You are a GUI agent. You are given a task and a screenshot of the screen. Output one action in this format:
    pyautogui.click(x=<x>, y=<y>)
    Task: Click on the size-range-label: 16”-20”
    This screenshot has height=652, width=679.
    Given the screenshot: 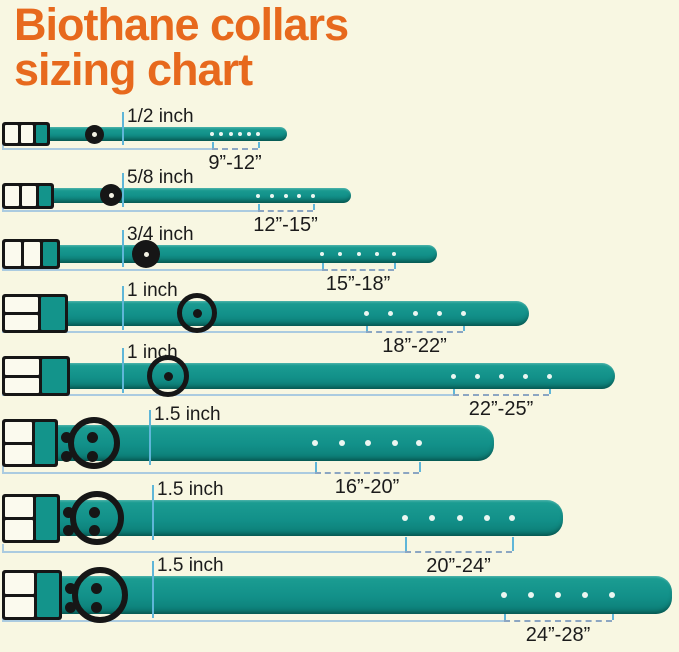 What is the action you would take?
    pyautogui.click(x=367, y=487)
    